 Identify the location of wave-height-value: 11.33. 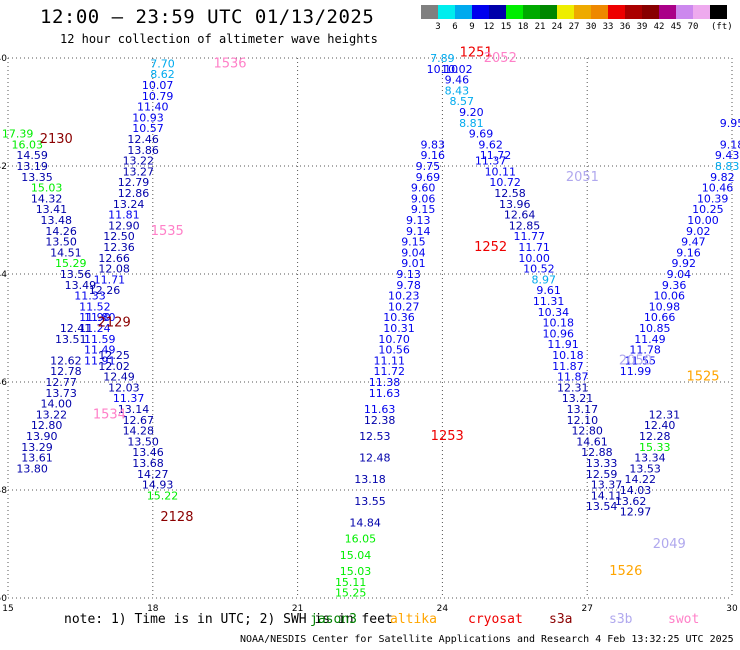
(90, 296).